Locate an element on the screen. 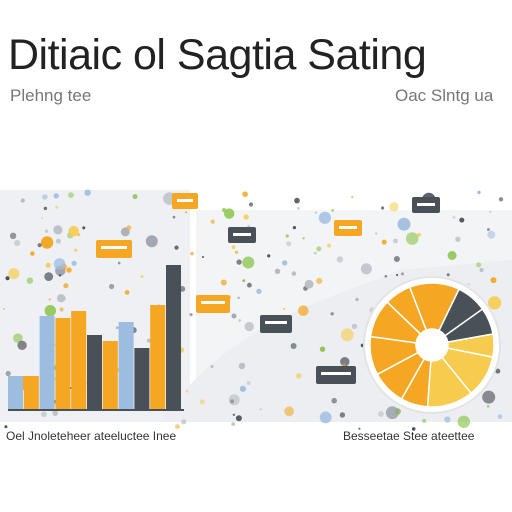 Image resolution: width=512 pixels, height=512 pixels. caption-left: Oel Jnoleteheer ateeluctee Inee is located at coordinates (91, 436).